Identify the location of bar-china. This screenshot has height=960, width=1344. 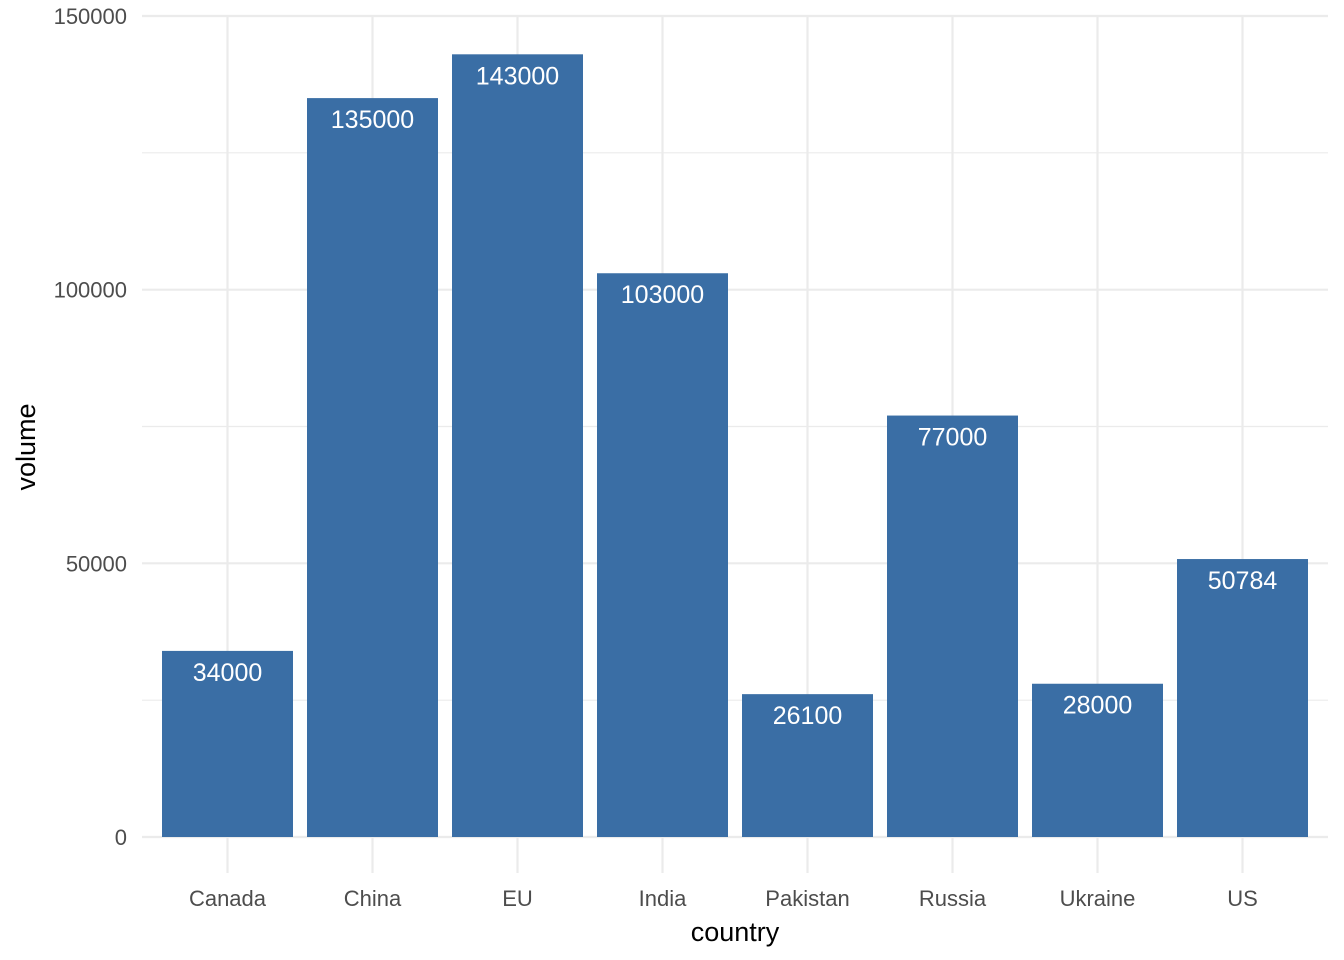
(372, 468).